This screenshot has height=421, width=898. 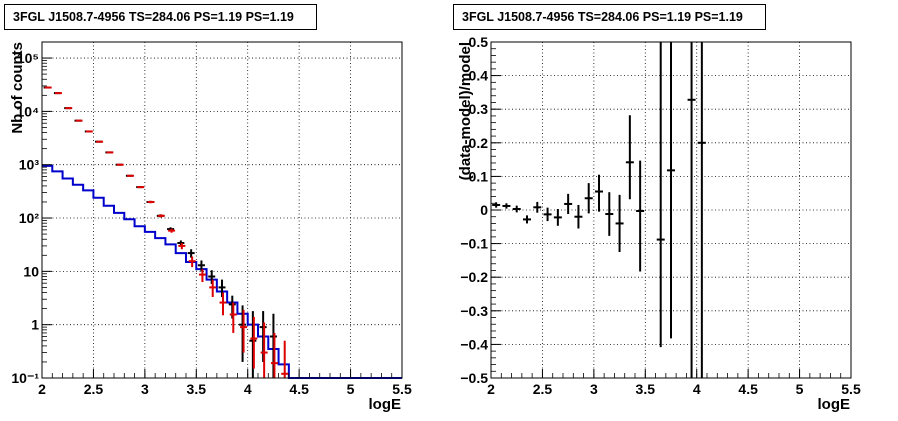 I want to click on right-y-tick-label: −0.3, so click(x=474, y=311).